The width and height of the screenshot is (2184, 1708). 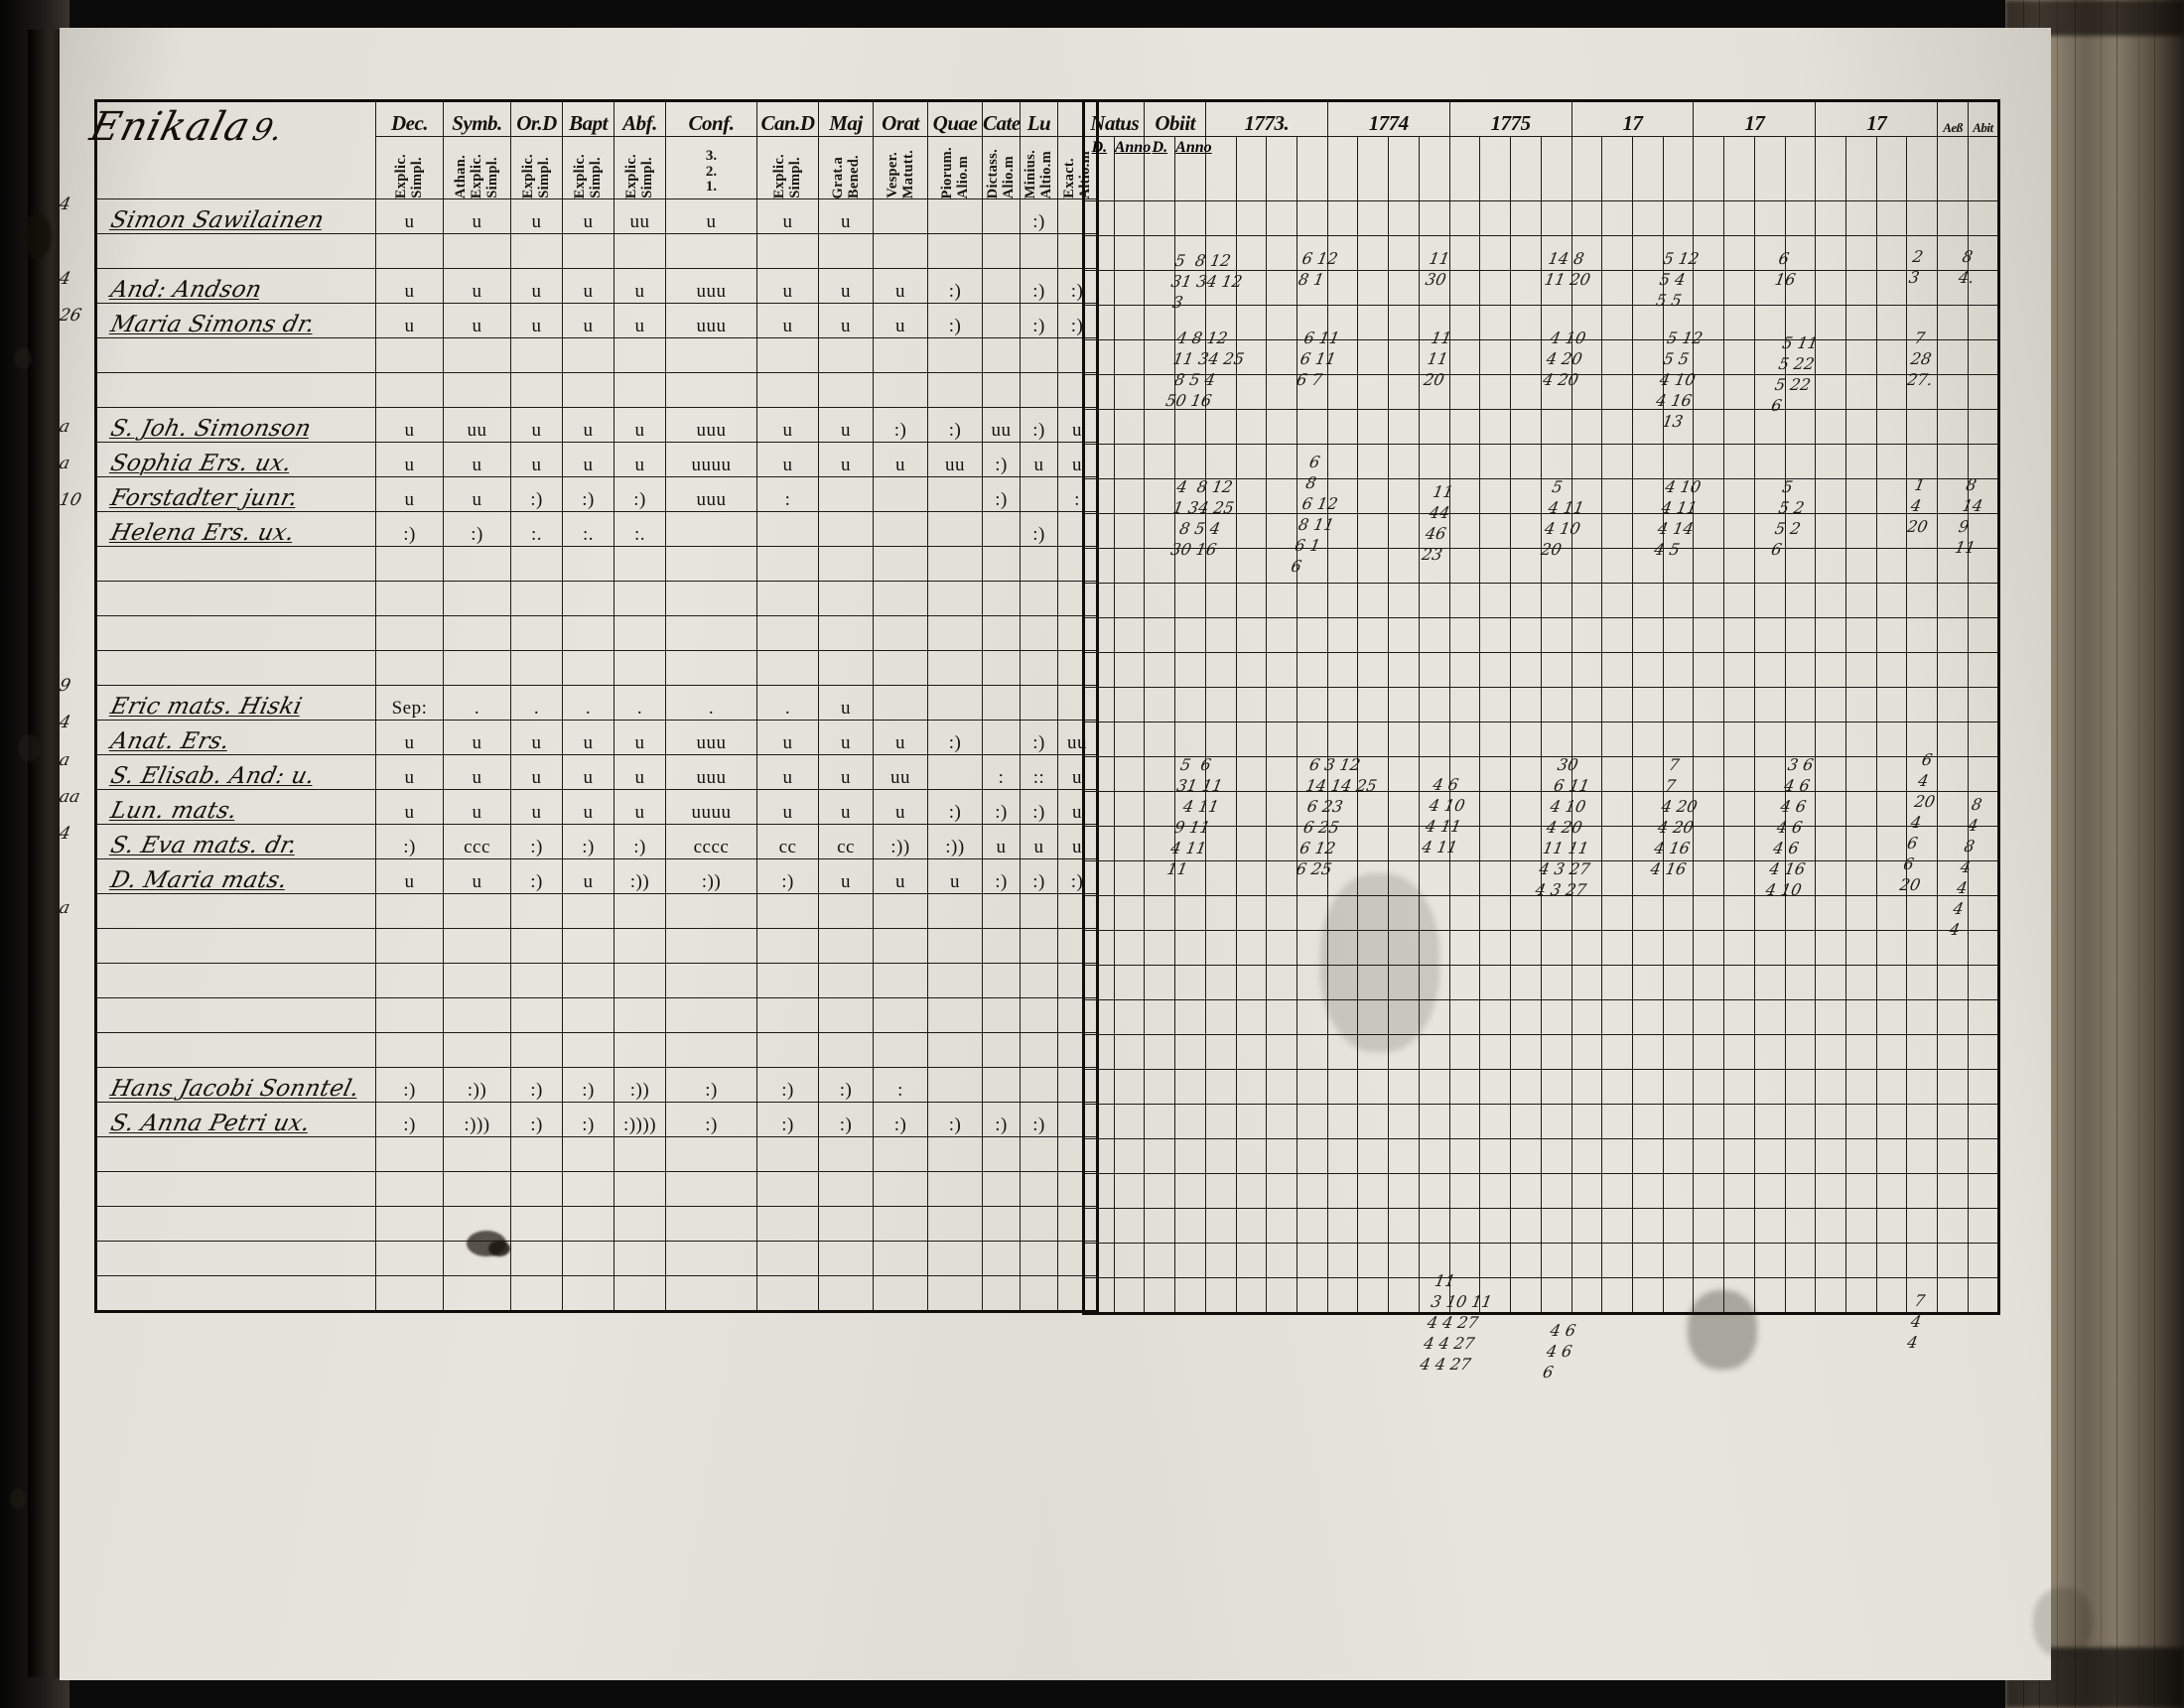 I want to click on page-title-sub: 9., so click(x=268, y=130).